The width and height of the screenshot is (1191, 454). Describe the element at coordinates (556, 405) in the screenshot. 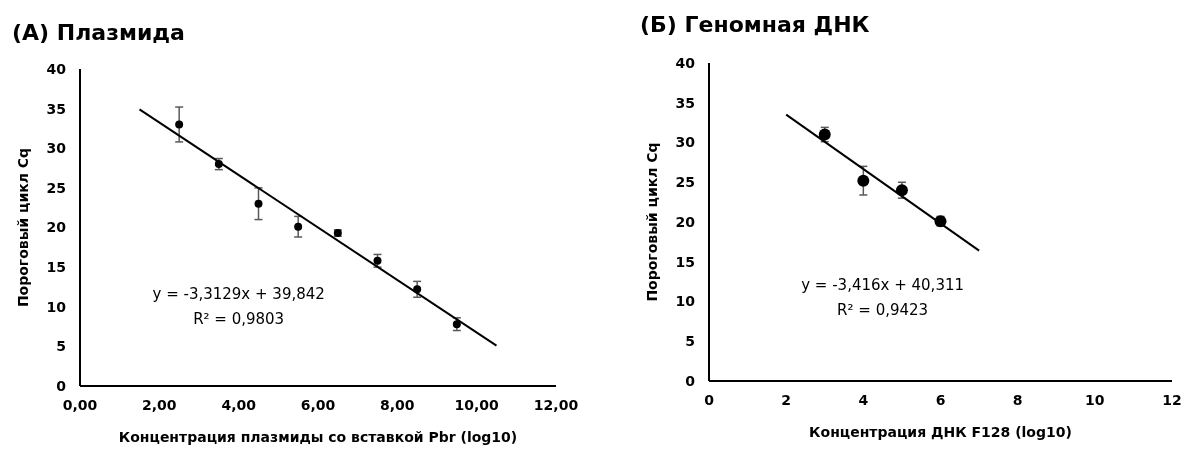

I see `x-tick-label: 12,00` at that location.